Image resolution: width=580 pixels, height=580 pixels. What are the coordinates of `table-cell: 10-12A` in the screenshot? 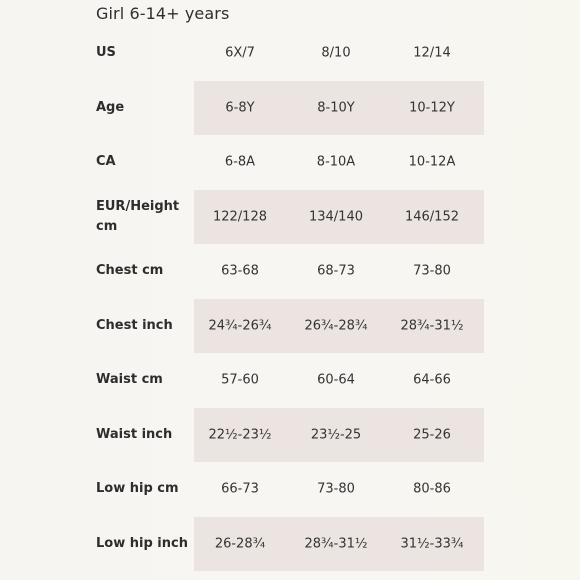 It's located at (432, 162).